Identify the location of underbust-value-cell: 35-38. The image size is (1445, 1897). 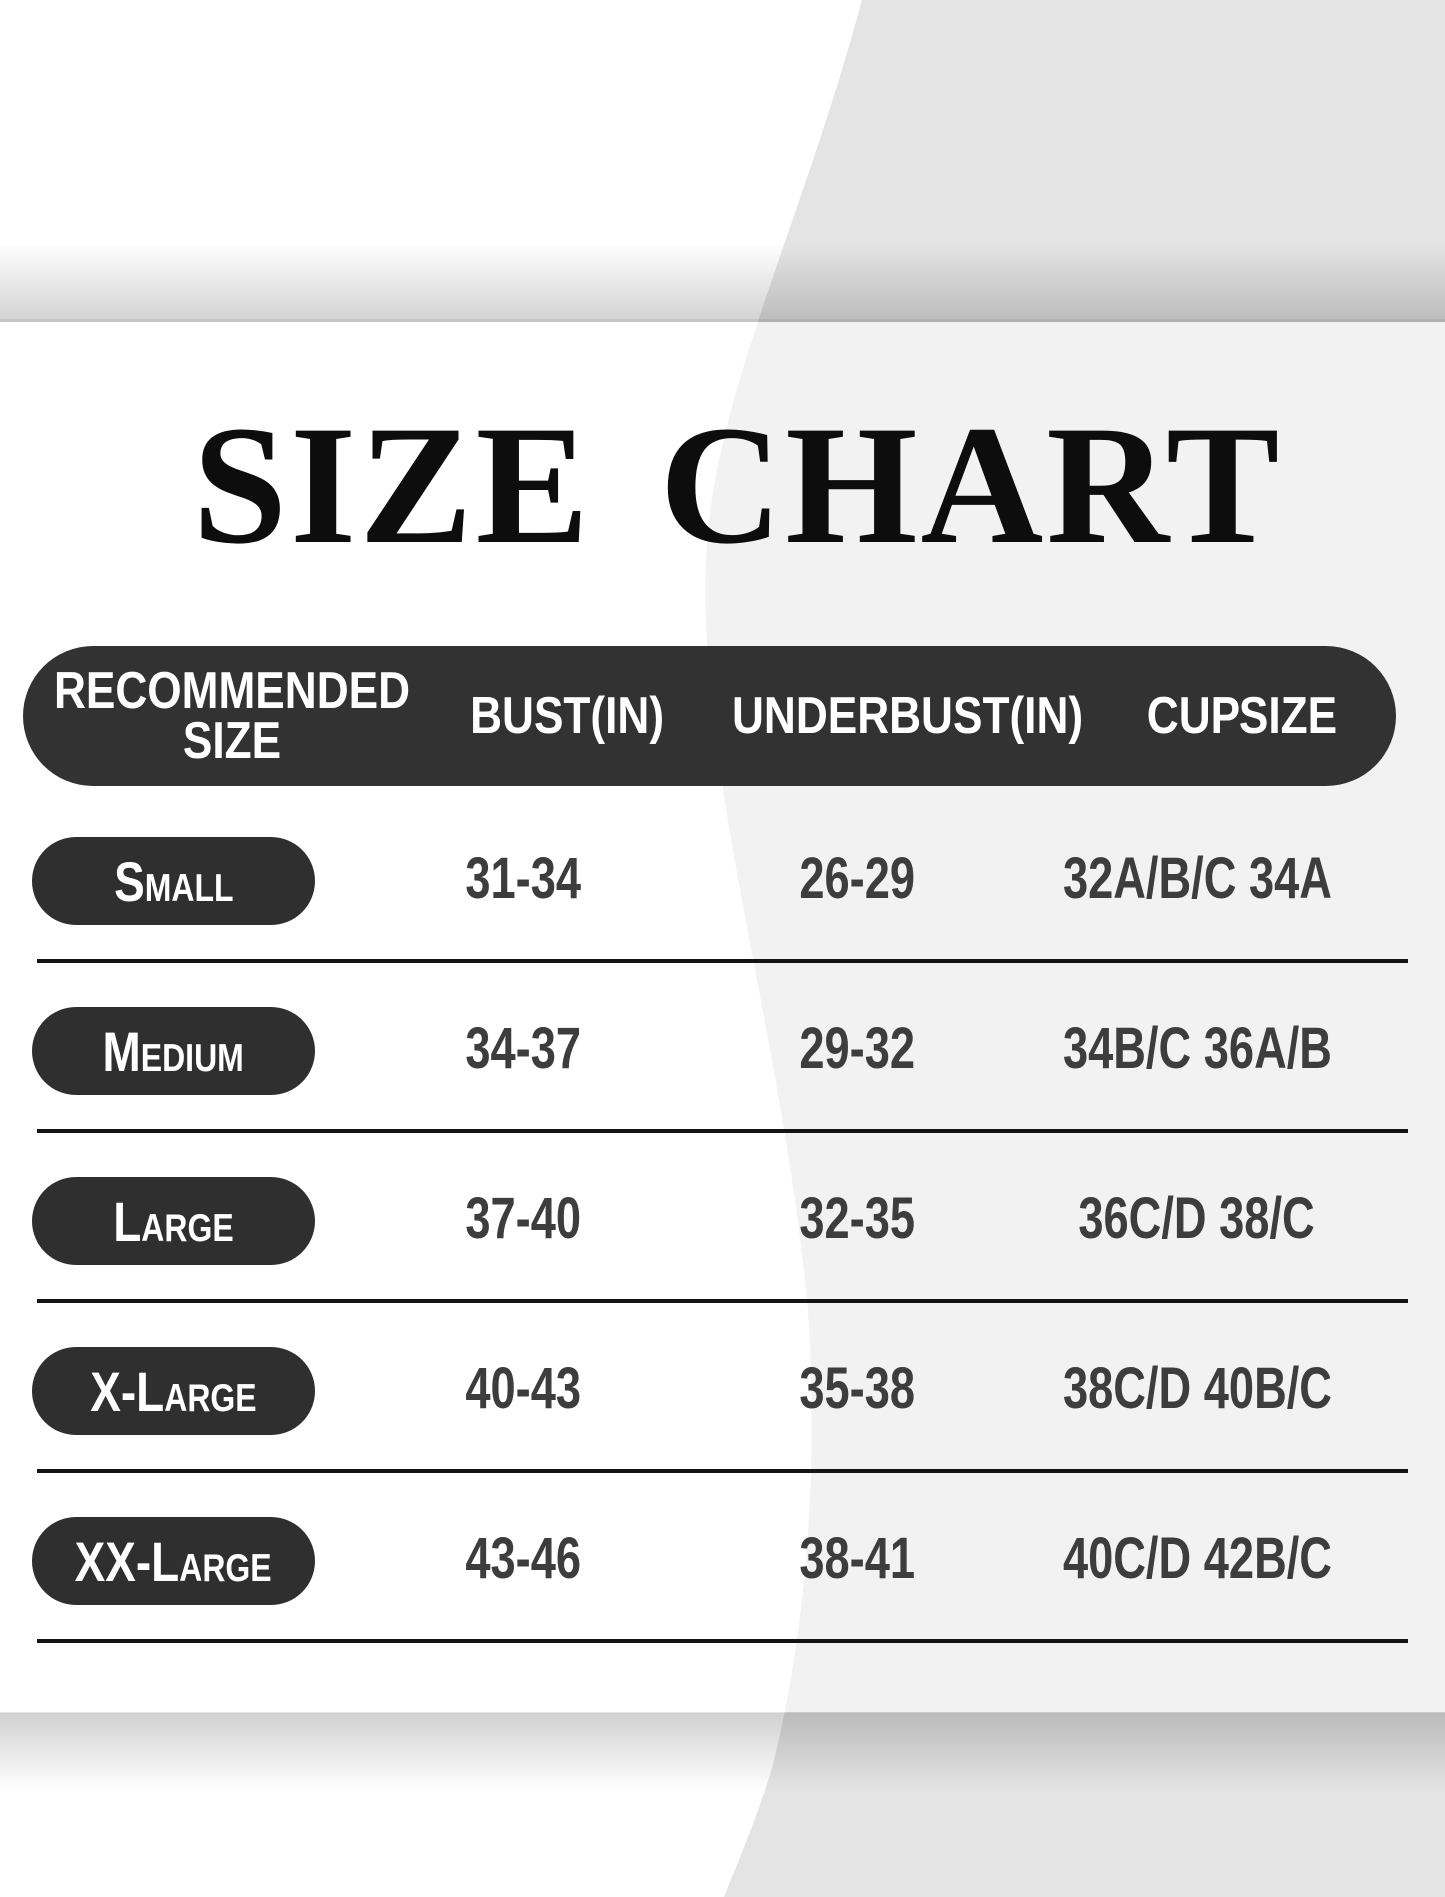
(857, 1388).